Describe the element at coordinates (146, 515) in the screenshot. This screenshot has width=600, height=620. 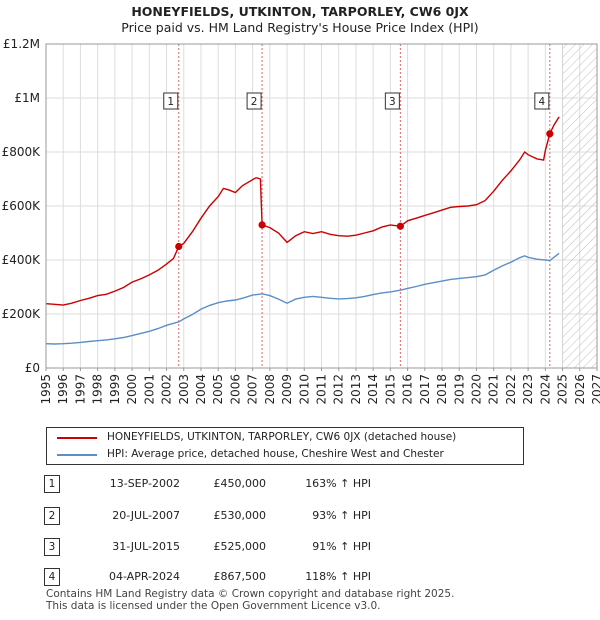
I see `sale-date: 20-JUL-2007` at that location.